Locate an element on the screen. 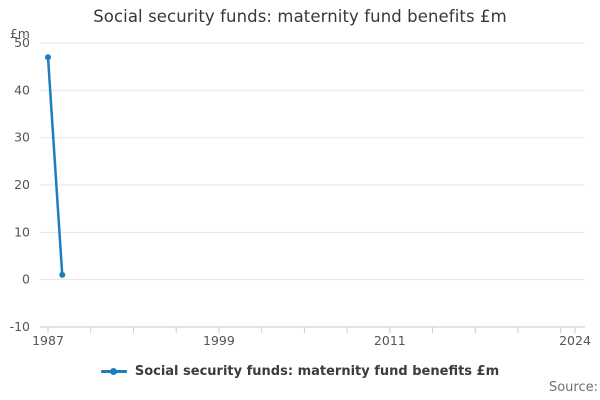 The height and width of the screenshot is (400, 600). y-tick-label: 50 is located at coordinates (22, 42).